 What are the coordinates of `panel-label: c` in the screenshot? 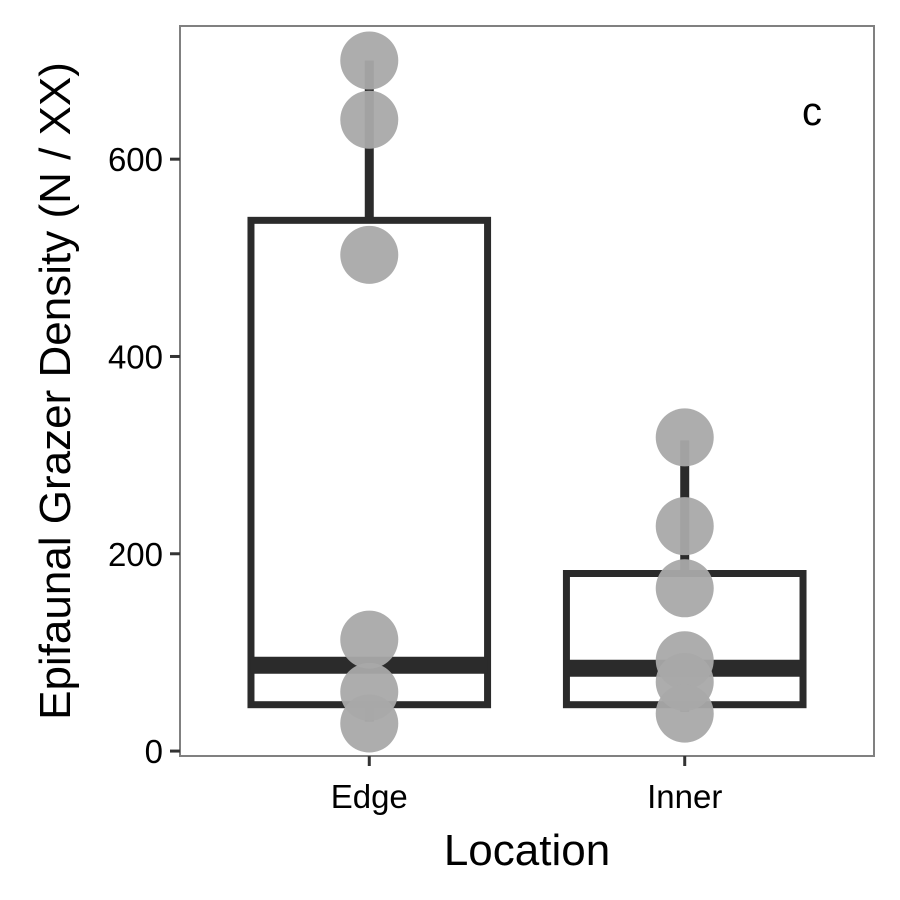 It's located at (812, 112).